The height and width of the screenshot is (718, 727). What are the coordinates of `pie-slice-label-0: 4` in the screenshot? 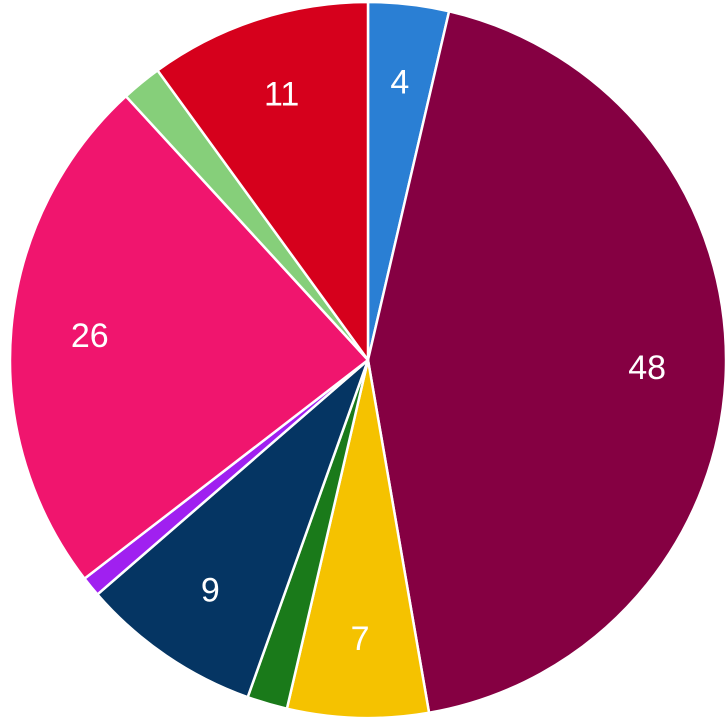 It's located at (399, 83).